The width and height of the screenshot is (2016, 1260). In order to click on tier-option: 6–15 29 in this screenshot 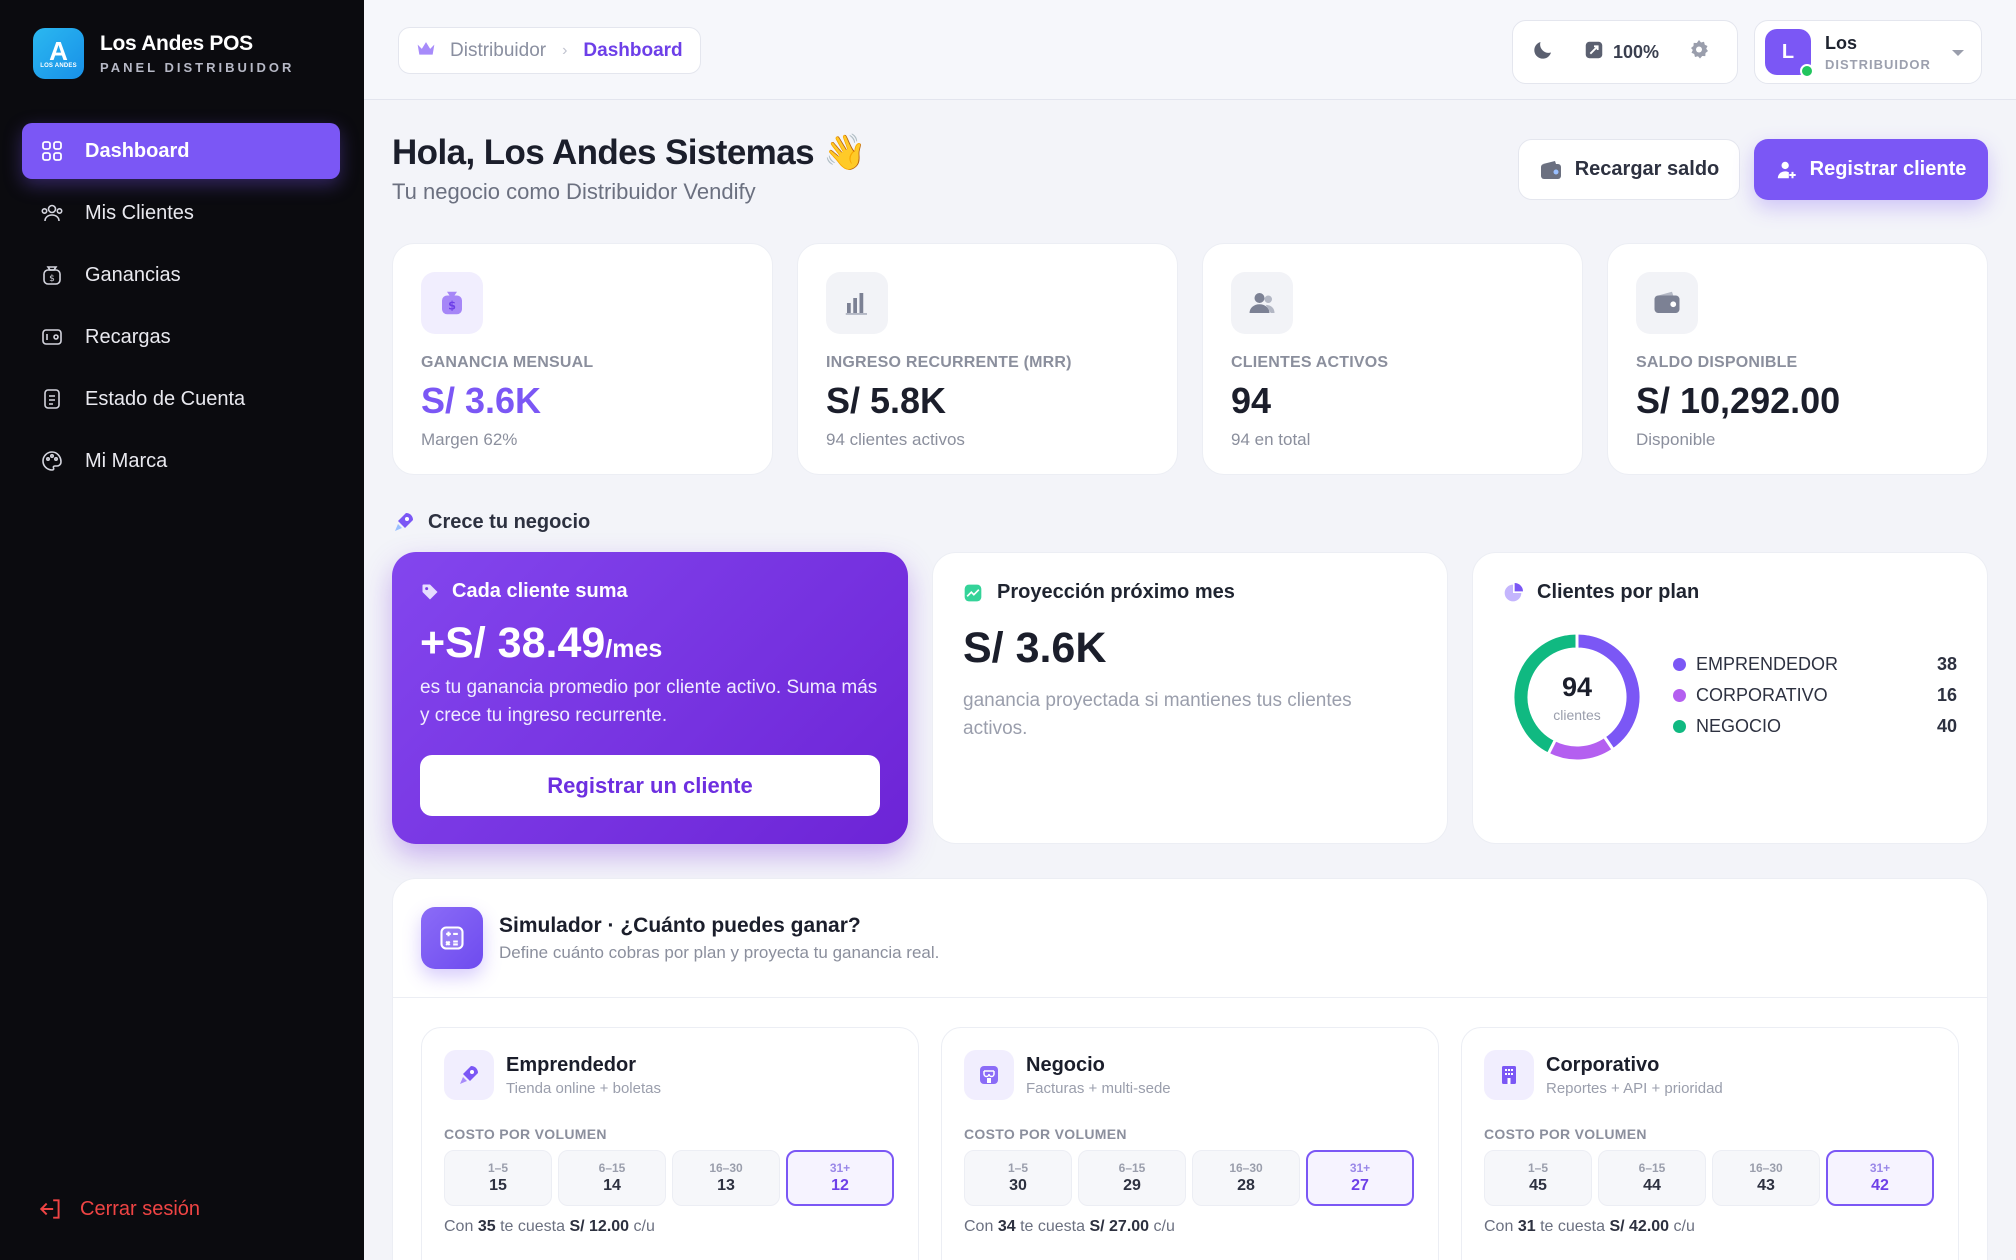, I will do `click(1132, 1178)`.